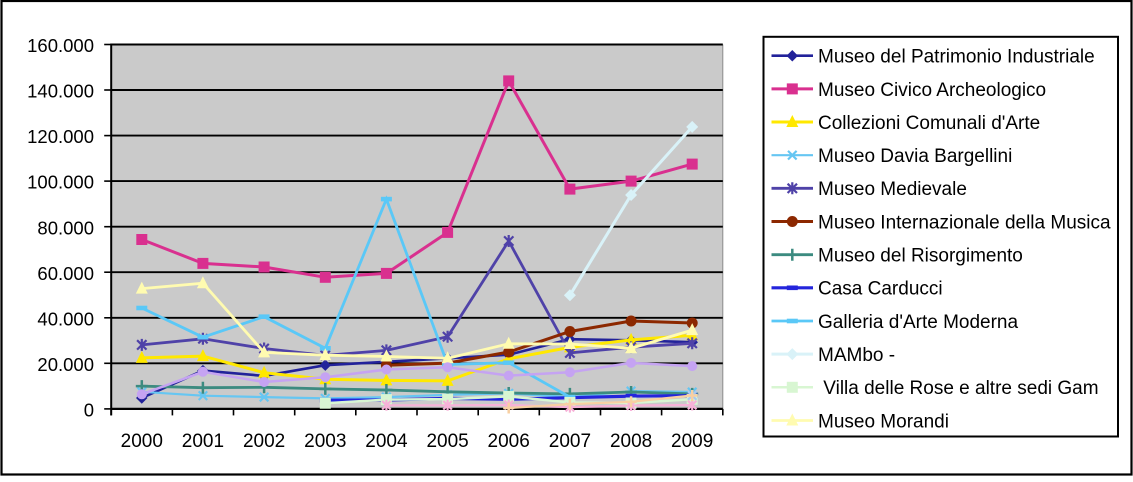 Image resolution: width=1133 pixels, height=482 pixels. Describe the element at coordinates (65, 273) in the screenshot. I see `svg-text: 60.000` at that location.